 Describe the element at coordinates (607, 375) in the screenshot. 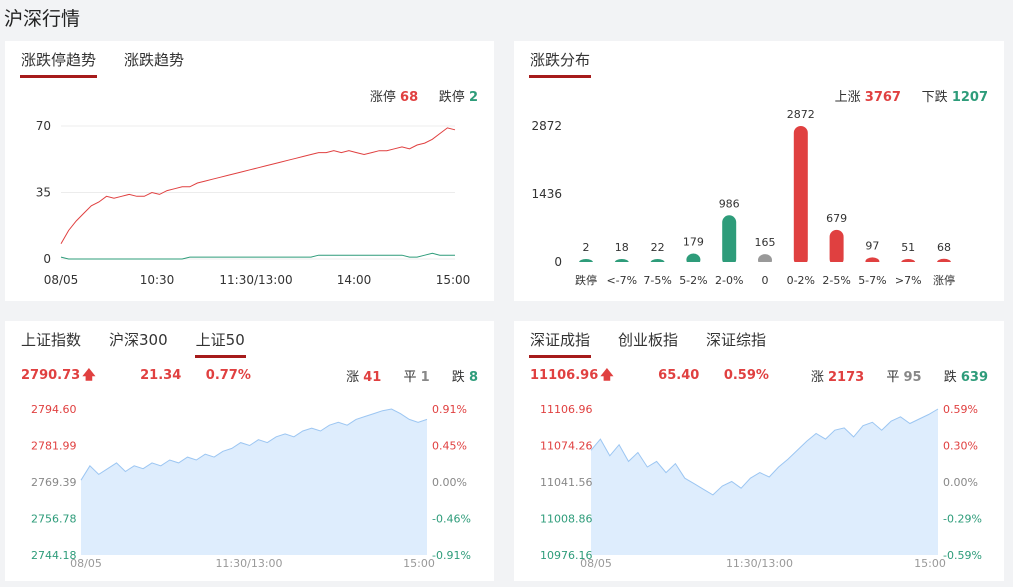

I see `up-arrow-icon: 🡅` at that location.